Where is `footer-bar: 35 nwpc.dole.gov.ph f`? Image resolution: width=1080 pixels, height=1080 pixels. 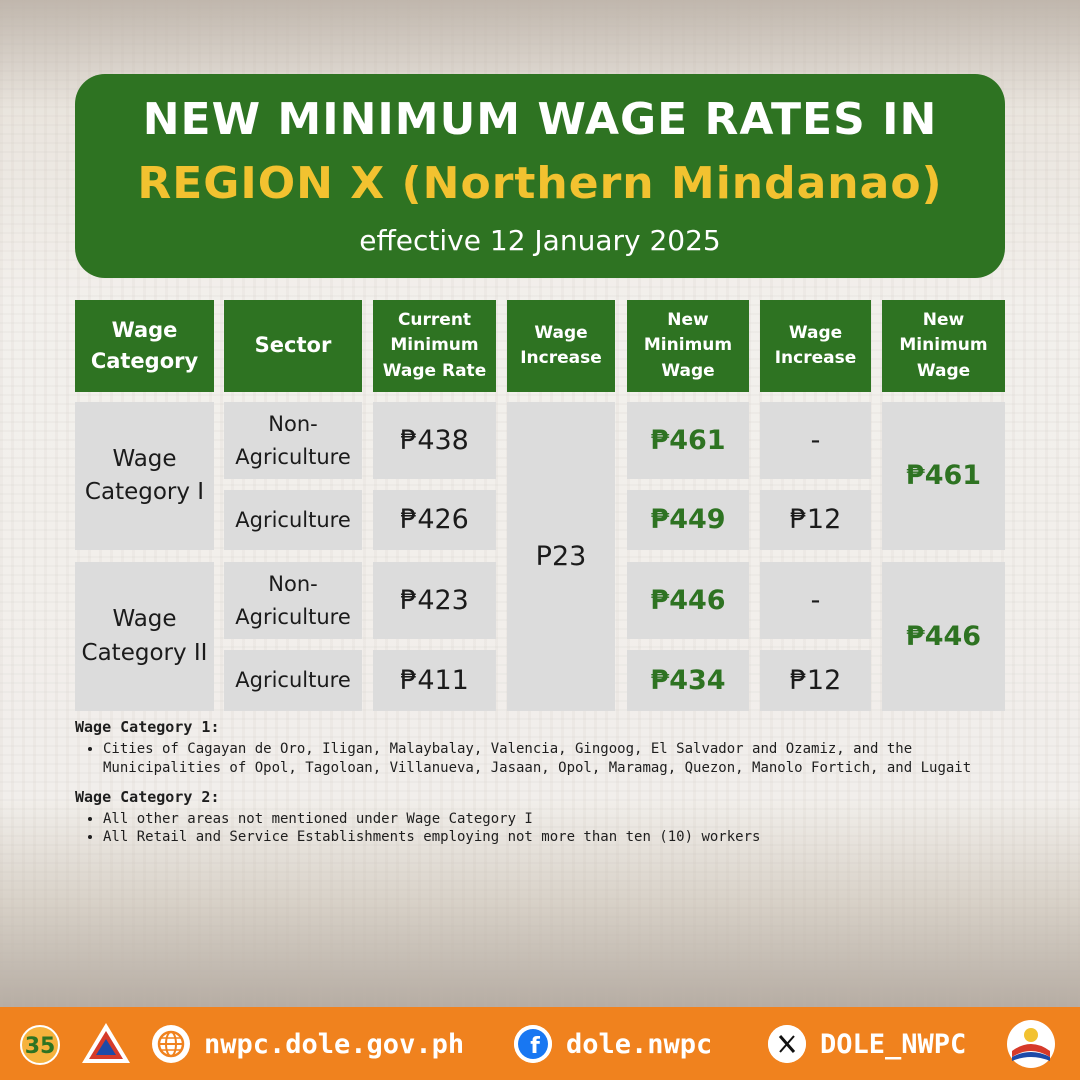 footer-bar: 35 nwpc.dole.gov.ph f is located at coordinates (540, 1043).